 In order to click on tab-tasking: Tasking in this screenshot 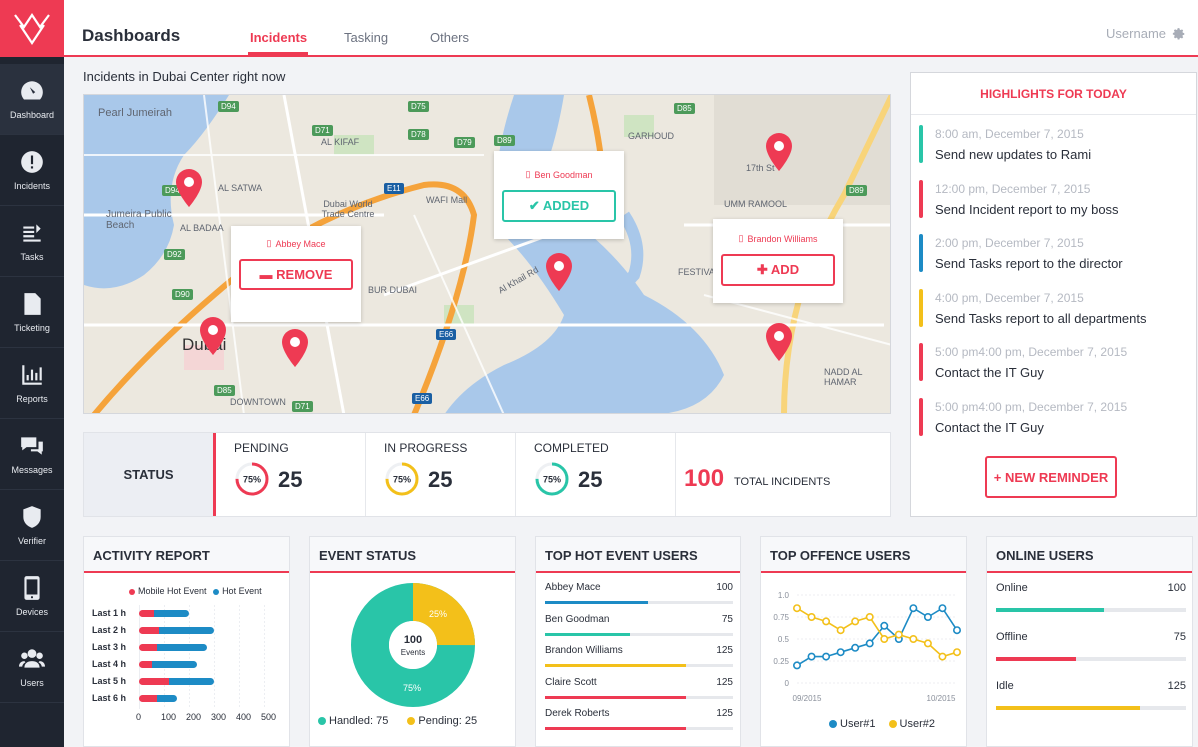, I will do `click(366, 37)`.